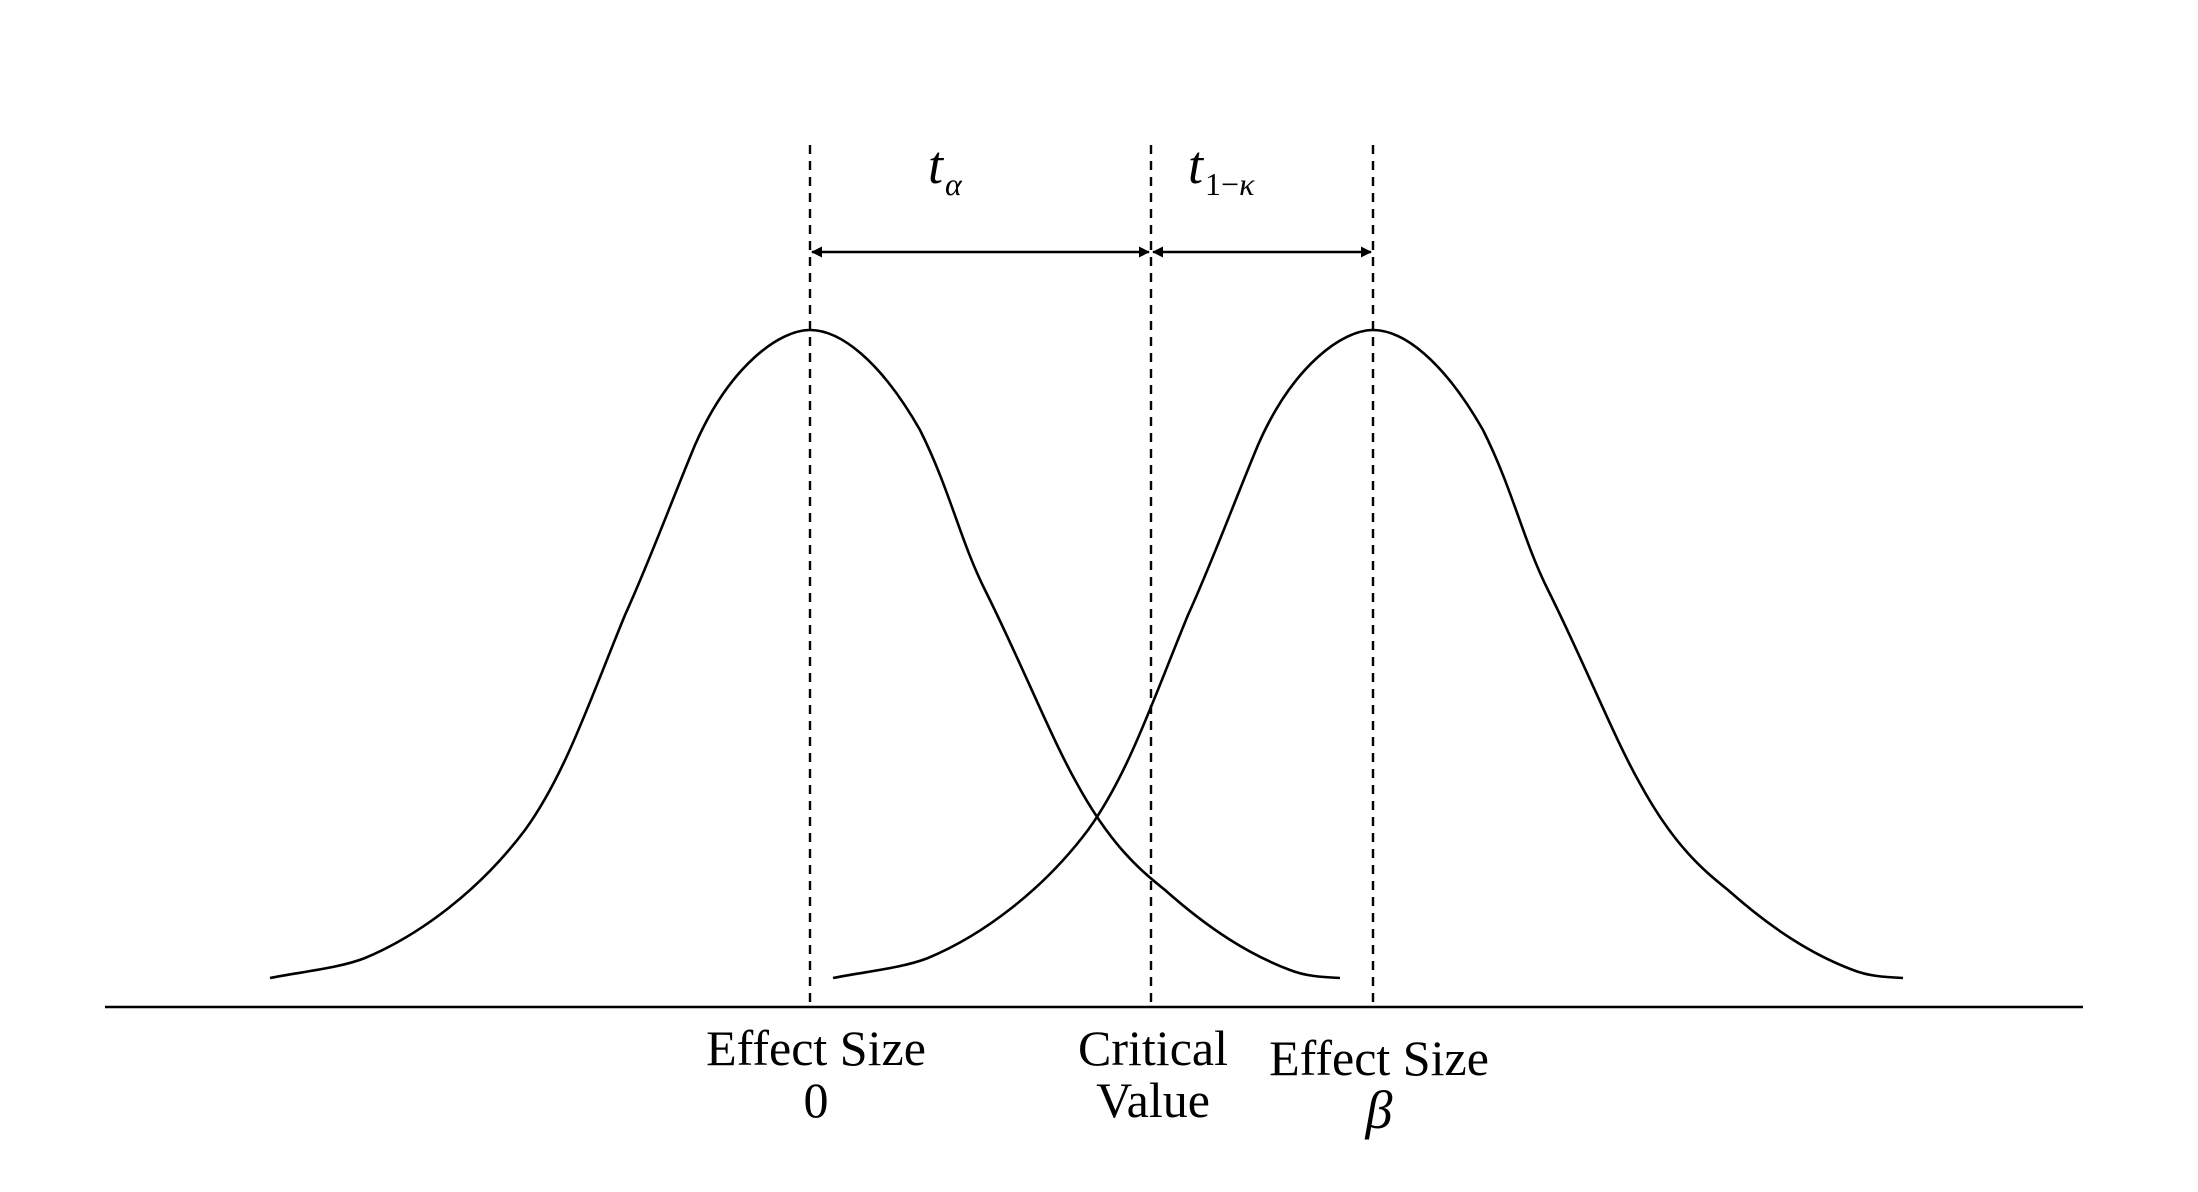 Image resolution: width=2198 pixels, height=1192 pixels. What do you see at coordinates (1196, 165) in the screenshot?
I see `t-power-symbol: t` at bounding box center [1196, 165].